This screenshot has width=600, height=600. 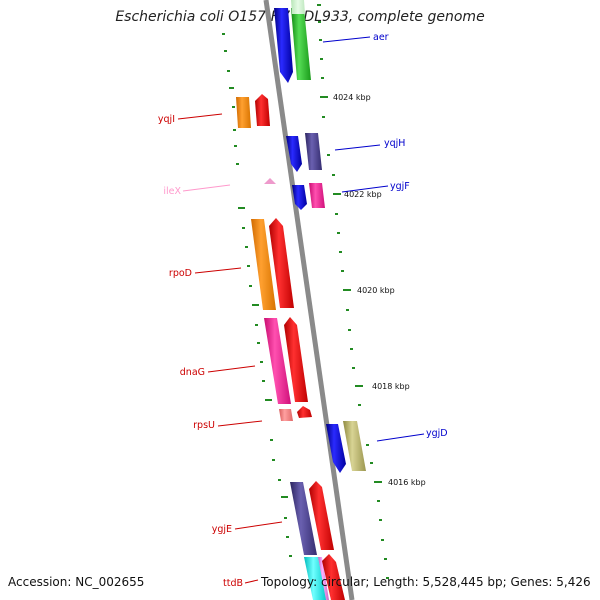 What do you see at coordinates (251, 581) in the screenshot?
I see `leader-line-ttdB` at bounding box center [251, 581].